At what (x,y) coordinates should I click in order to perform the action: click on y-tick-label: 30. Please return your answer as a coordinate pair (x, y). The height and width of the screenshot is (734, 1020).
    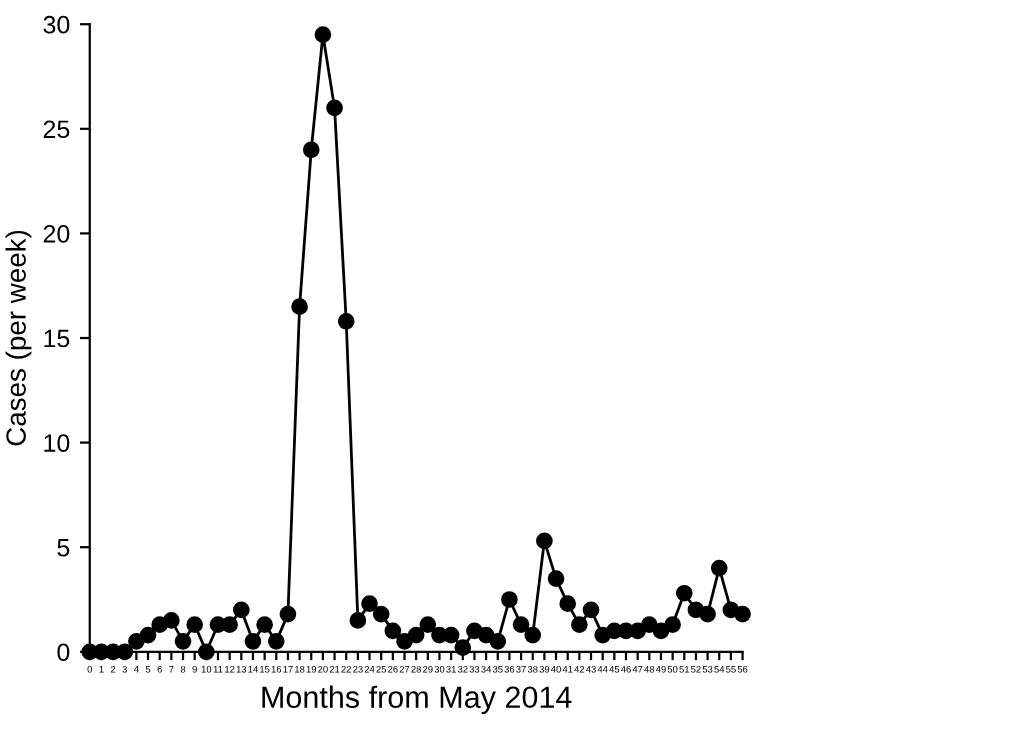
    Looking at the image, I should click on (56, 24).